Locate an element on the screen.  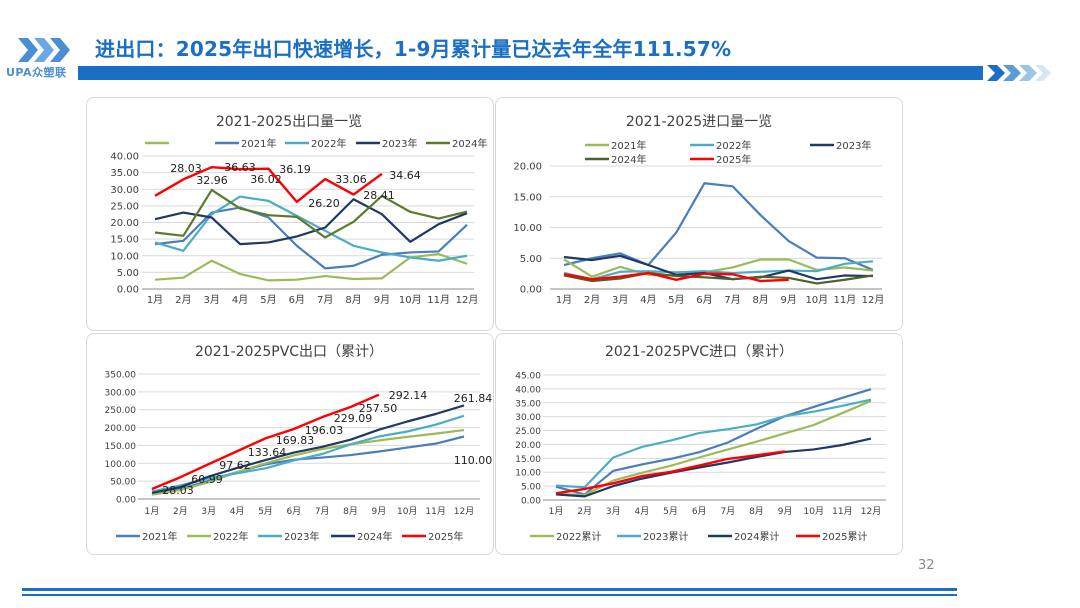
chart-title: 2021-2025PVC进口（累计） is located at coordinates (699, 352).